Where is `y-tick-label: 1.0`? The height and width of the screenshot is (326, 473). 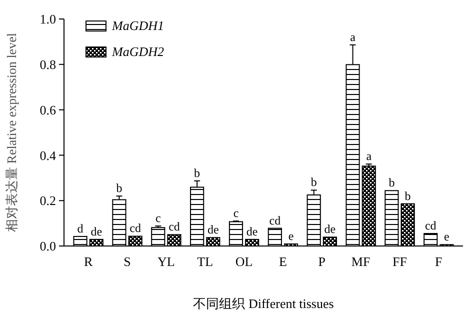 y-tick-label: 1.0 is located at coordinates (48, 19).